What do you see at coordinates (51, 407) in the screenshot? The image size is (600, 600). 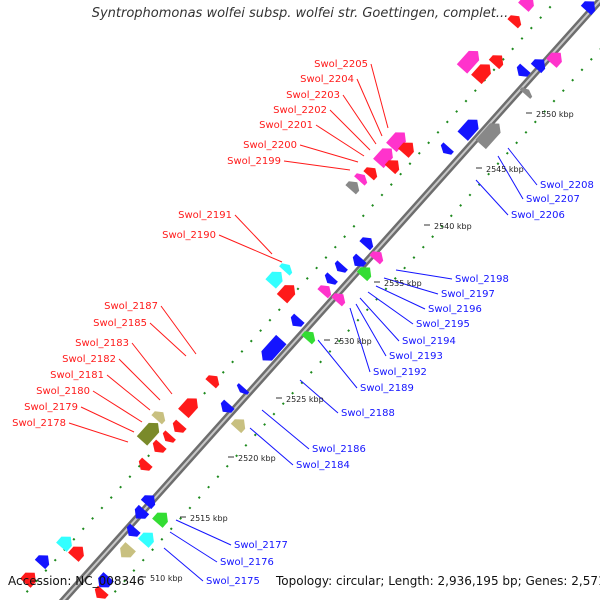 I see `gene-label-red: Swol_2179` at bounding box center [51, 407].